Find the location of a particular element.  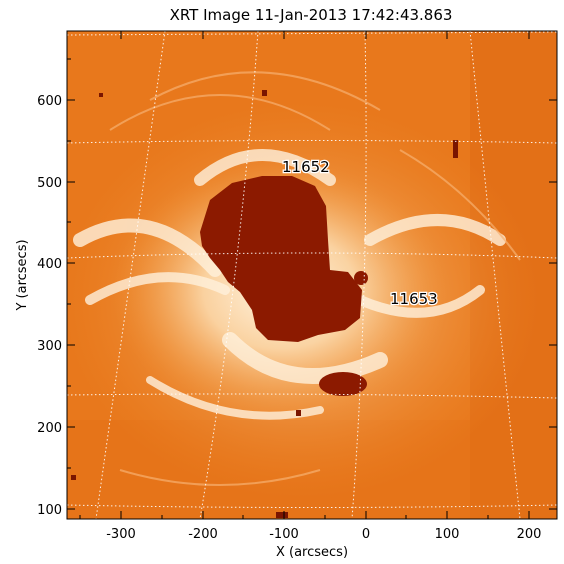

image-title: XRT Image 11-Jan-2013 17:42:43.863 is located at coordinates (311, 15).